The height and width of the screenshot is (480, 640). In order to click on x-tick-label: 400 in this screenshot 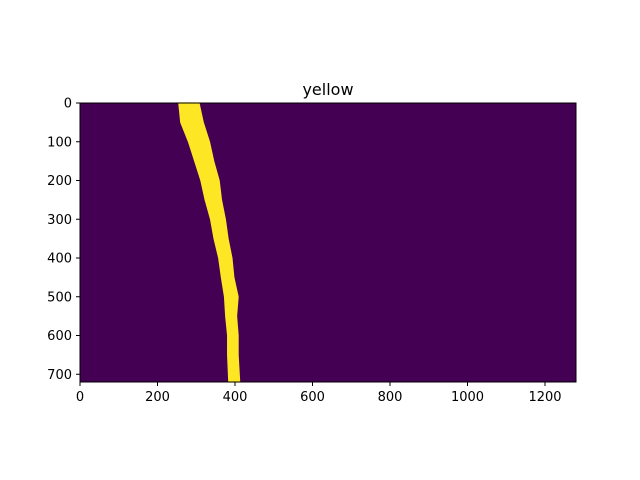, I will do `click(235, 397)`.